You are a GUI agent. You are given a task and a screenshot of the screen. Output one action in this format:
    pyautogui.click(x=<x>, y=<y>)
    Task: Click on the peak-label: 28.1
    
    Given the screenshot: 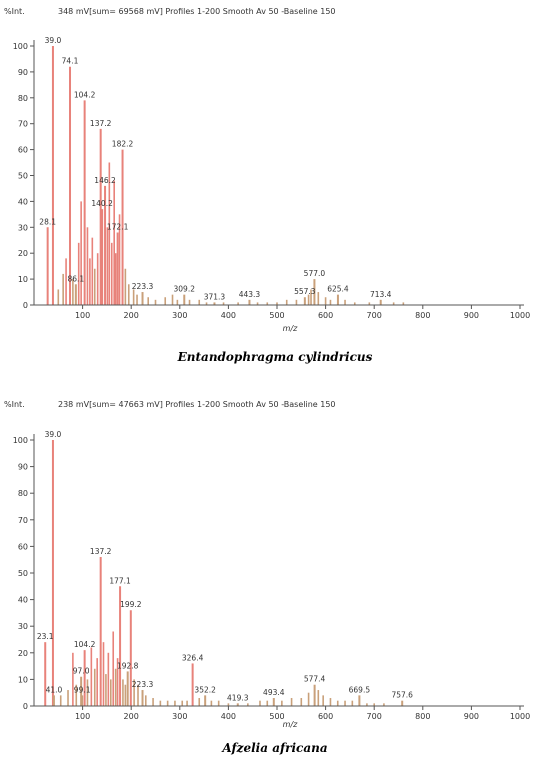 What is the action you would take?
    pyautogui.click(x=47, y=221)
    